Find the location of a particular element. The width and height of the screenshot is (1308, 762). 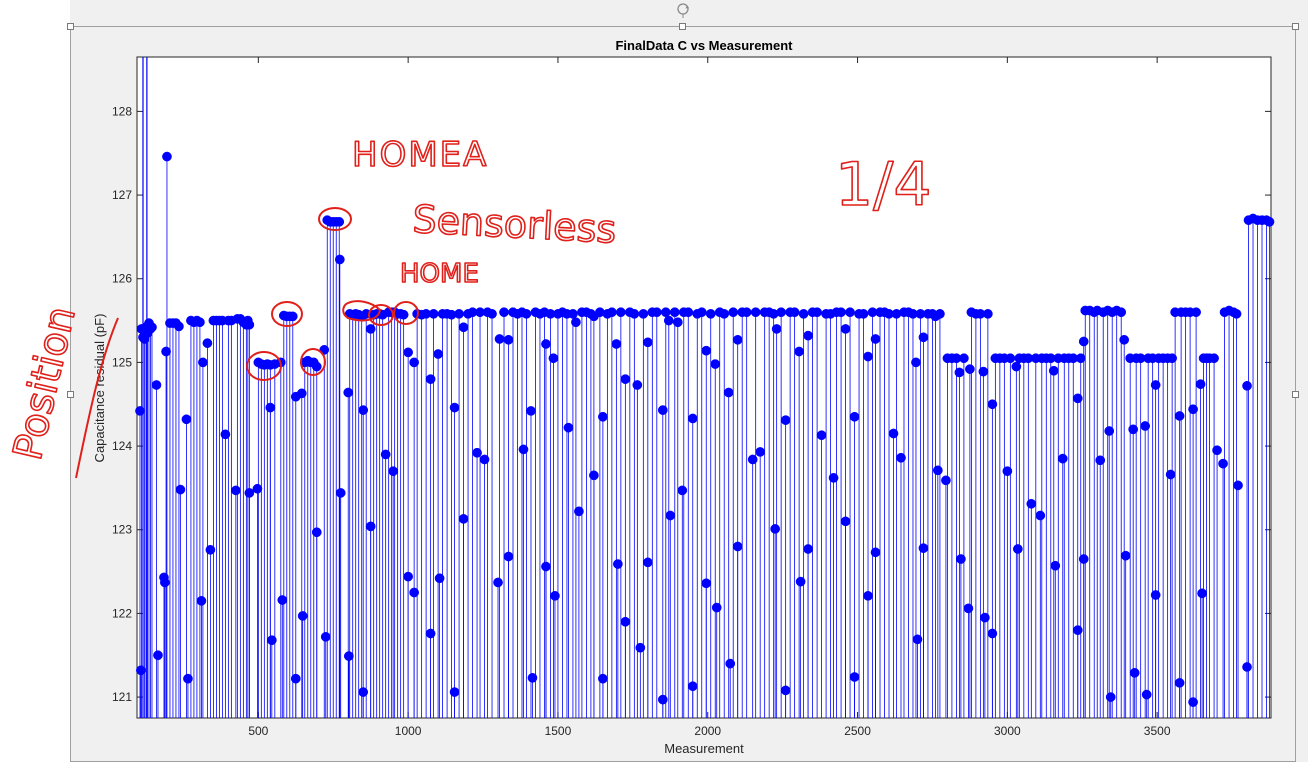

y-axis-label: Capacitance residual (pF) is located at coordinates (99, 388).